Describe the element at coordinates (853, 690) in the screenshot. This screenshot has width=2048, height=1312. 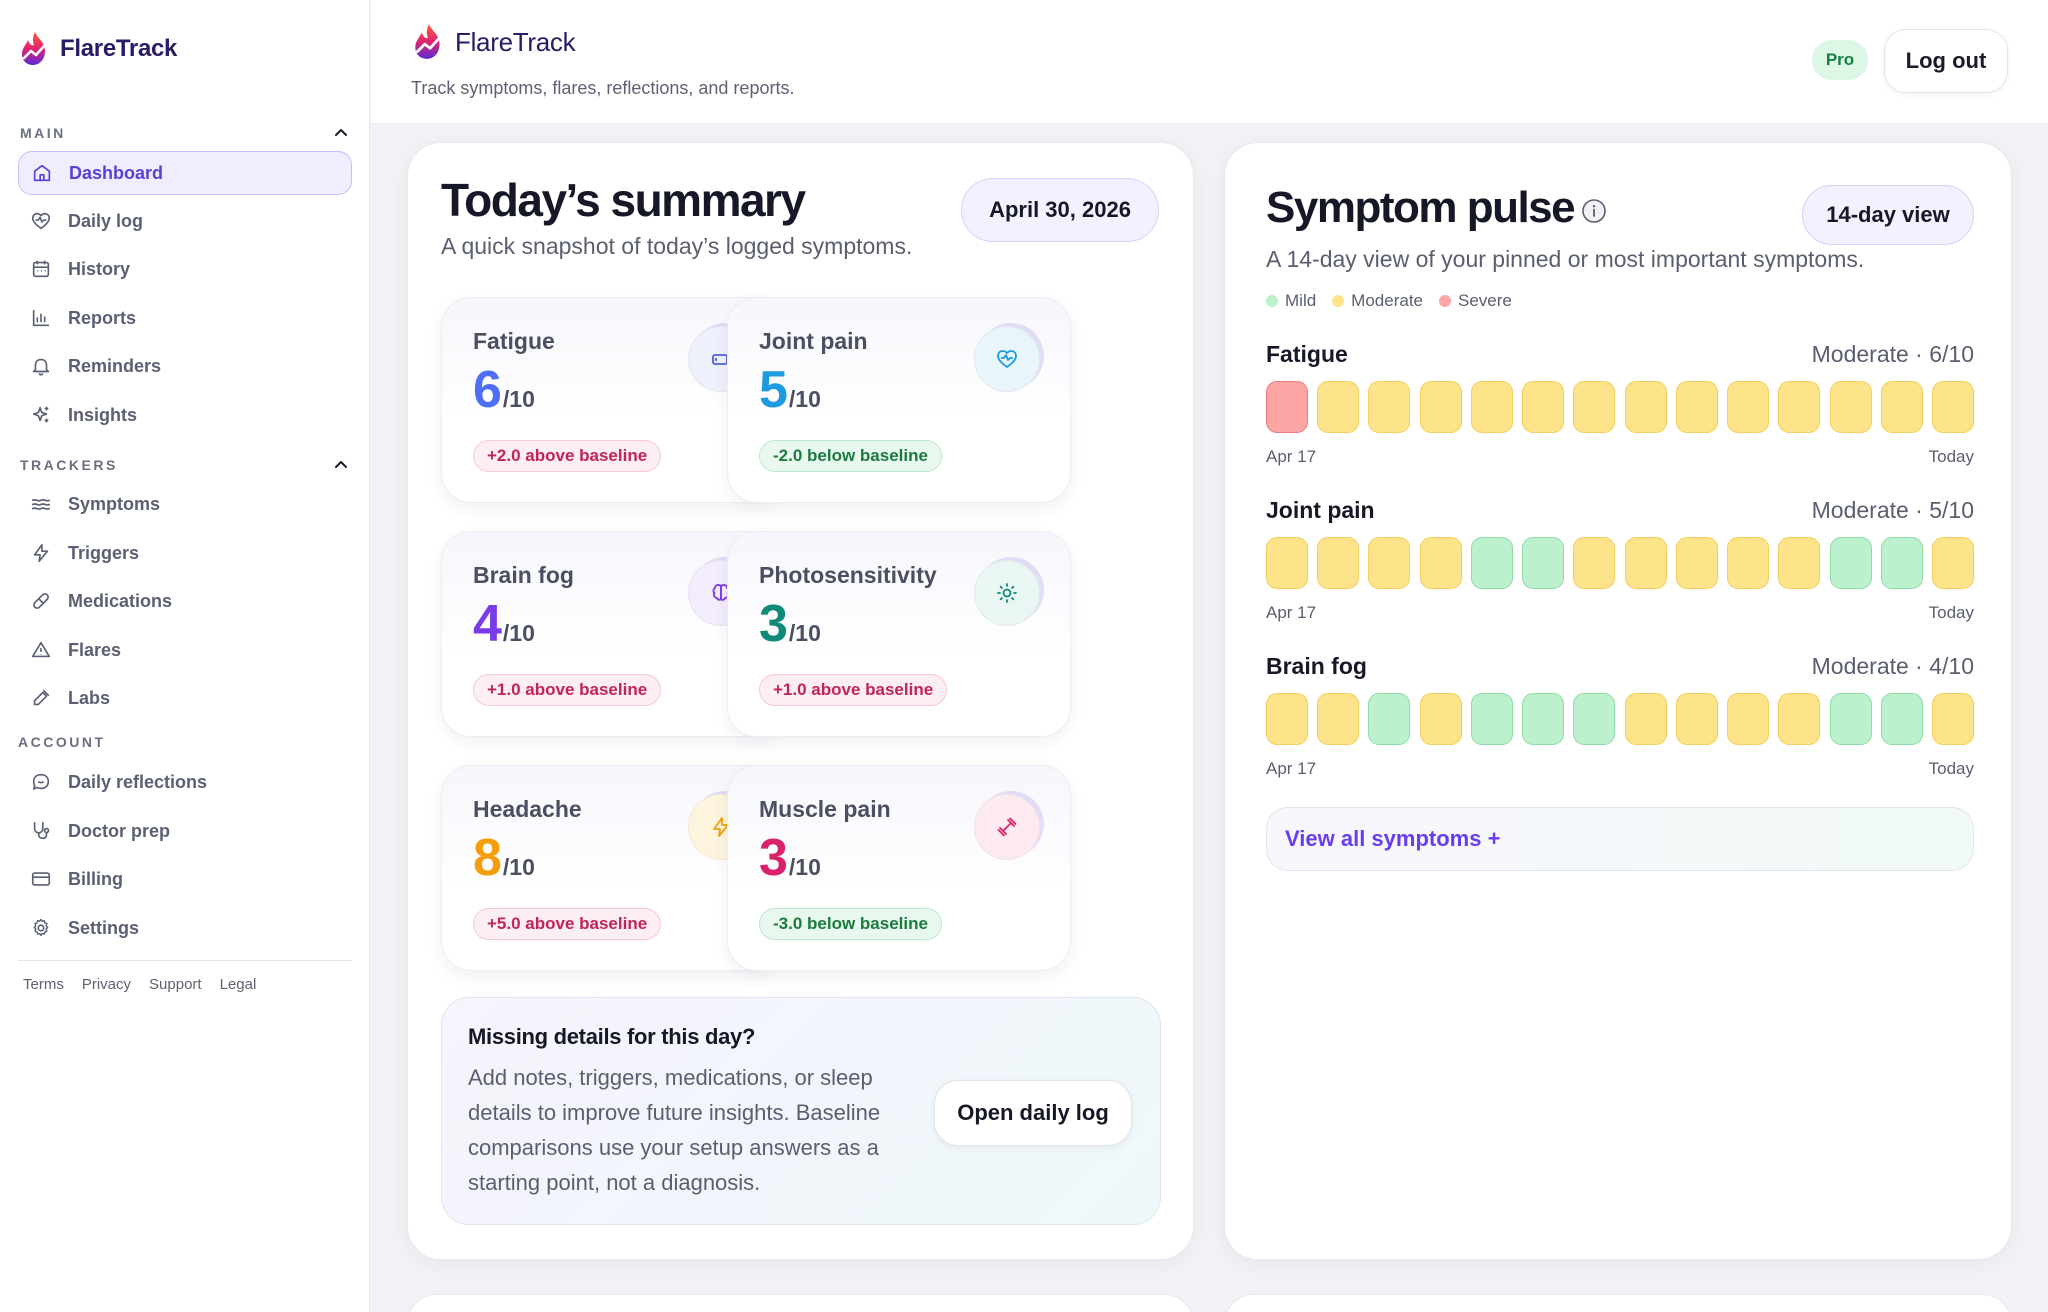
I see `baseline-delta-badge: +1.0 above baseline` at that location.